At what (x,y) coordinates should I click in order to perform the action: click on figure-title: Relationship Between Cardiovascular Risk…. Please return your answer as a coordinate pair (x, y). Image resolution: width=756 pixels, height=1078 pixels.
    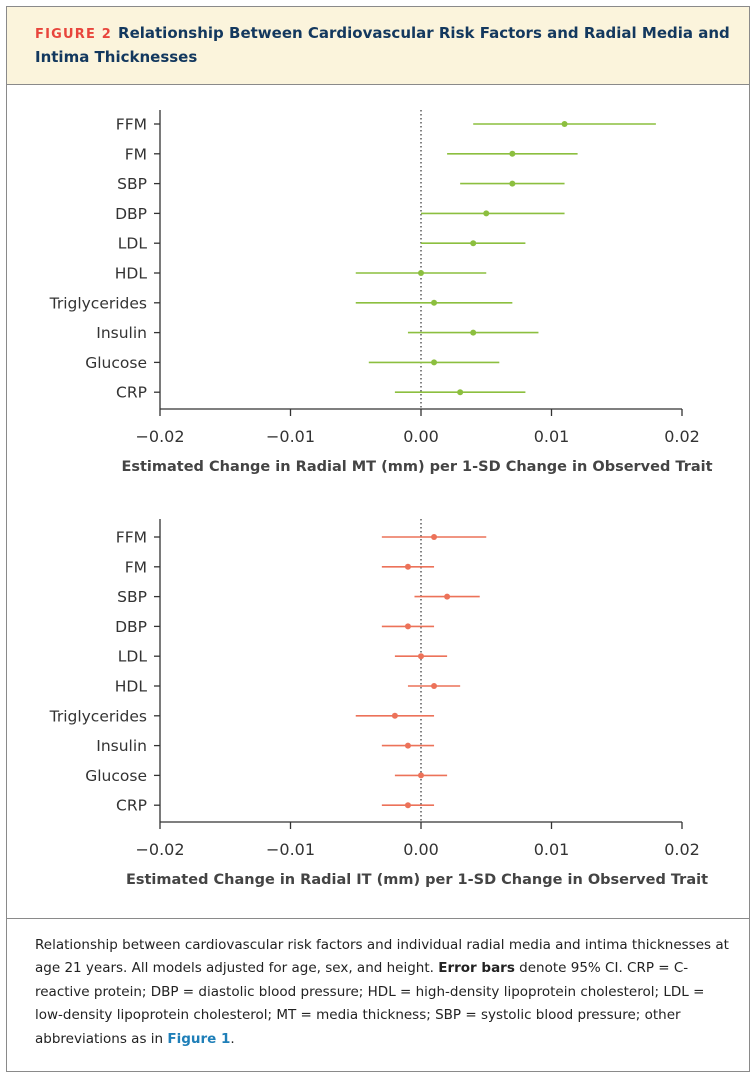
    Looking at the image, I should click on (382, 45).